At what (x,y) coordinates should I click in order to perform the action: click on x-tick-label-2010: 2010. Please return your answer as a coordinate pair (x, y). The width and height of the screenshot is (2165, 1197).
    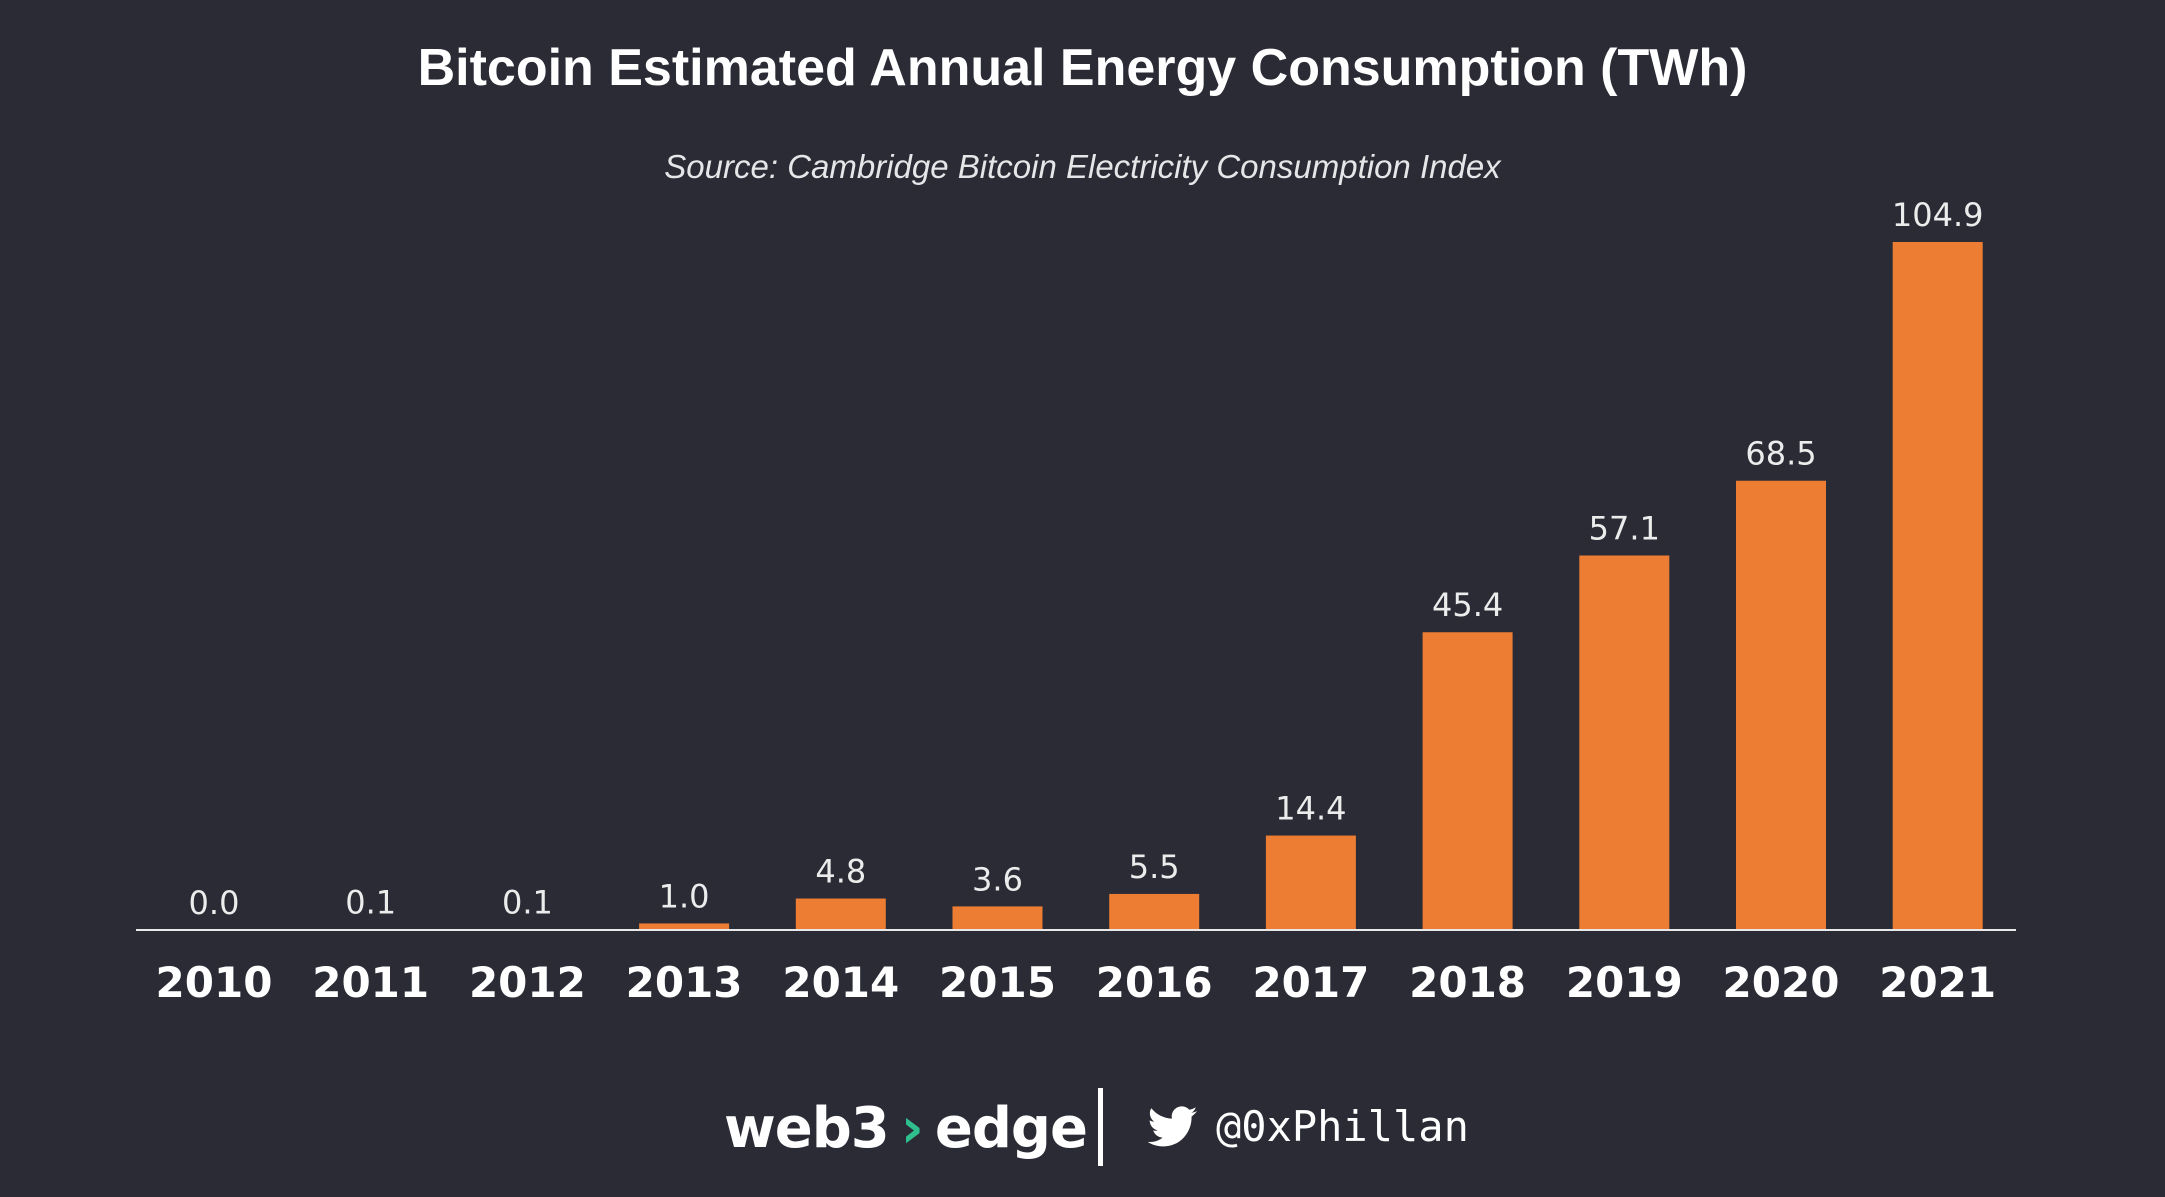
    Looking at the image, I should click on (214, 982).